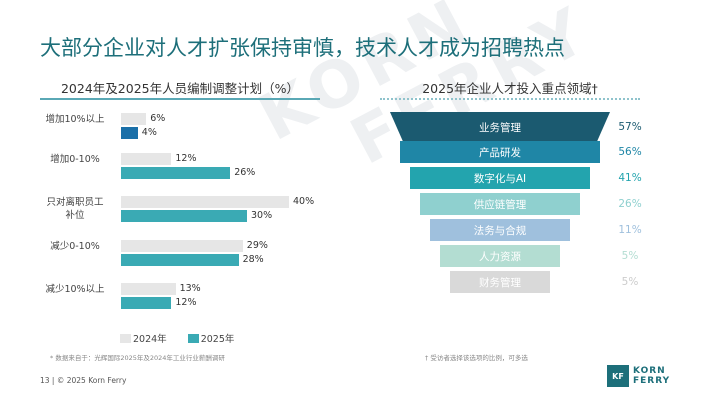 The width and height of the screenshot is (720, 405). I want to click on legend-label-2024: 2024年, so click(150, 339).